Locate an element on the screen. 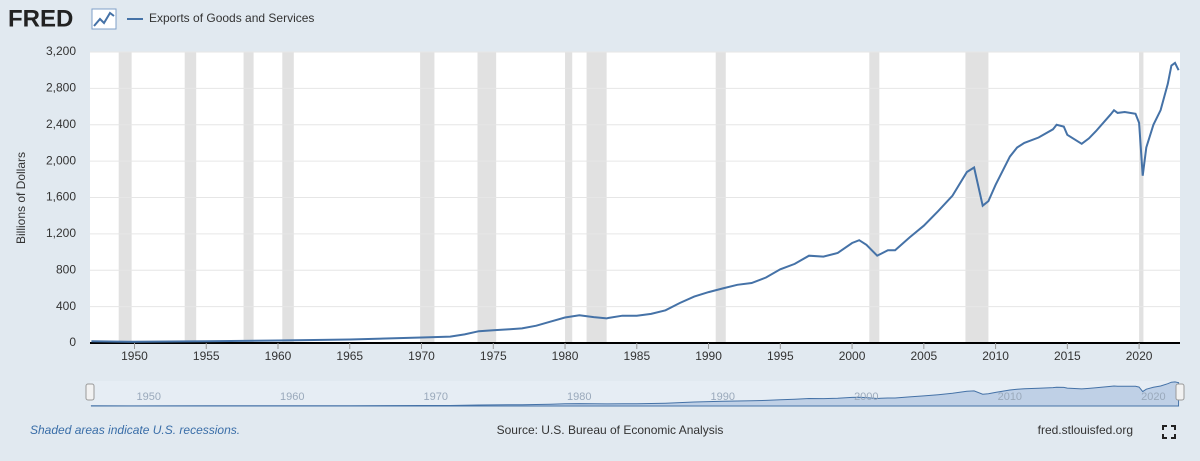 The image size is (1200, 461). x-tick-label: 1965 is located at coordinates (349, 356).